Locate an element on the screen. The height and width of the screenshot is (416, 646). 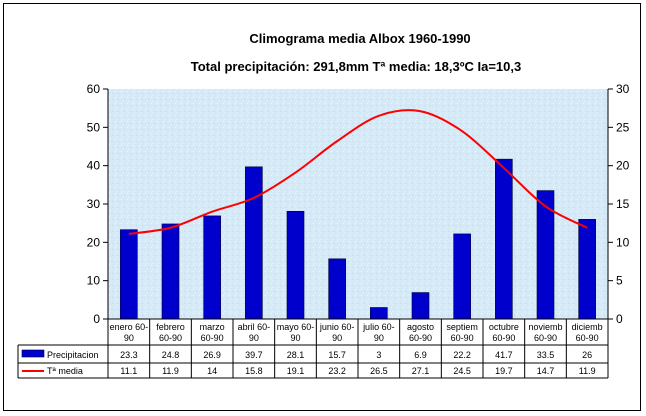
precipitation-value: 28.1 is located at coordinates (296, 355).